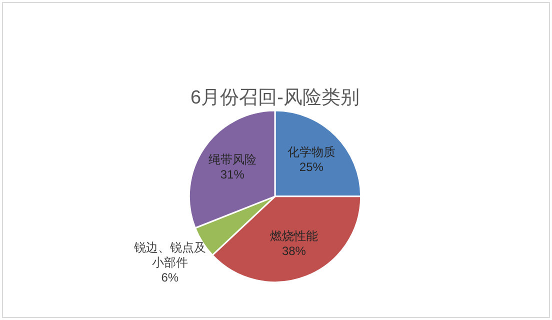 Image resolution: width=552 pixels, height=320 pixels. I want to click on data-label: 6%, so click(170, 277).